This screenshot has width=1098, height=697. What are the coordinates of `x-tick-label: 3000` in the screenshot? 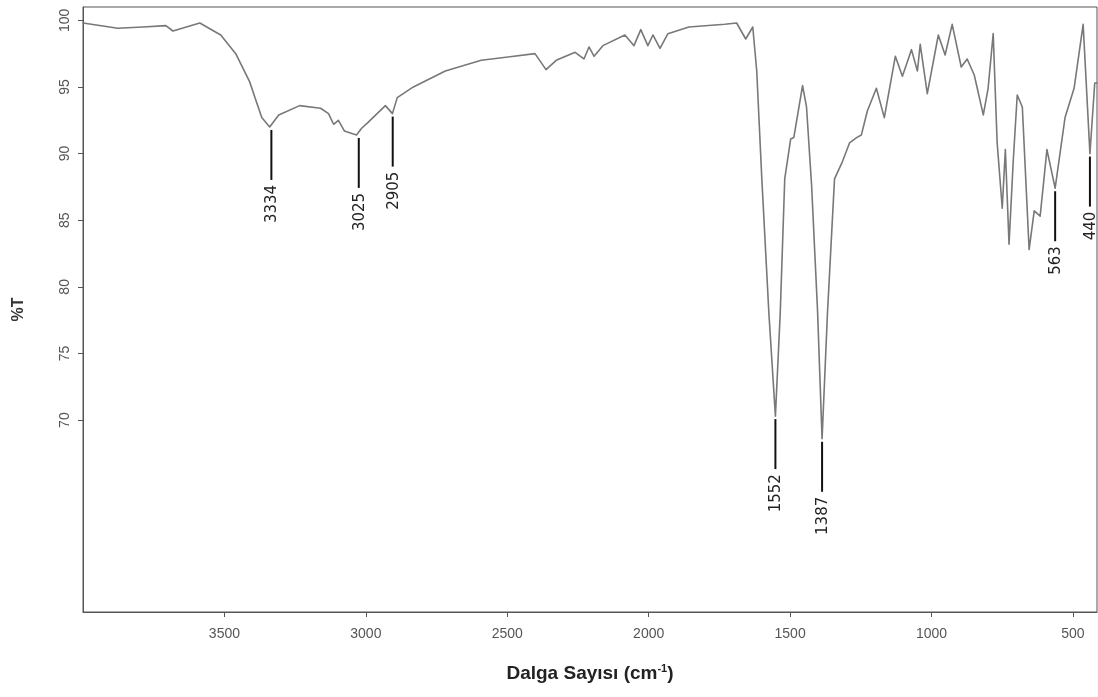 It's located at (366, 633).